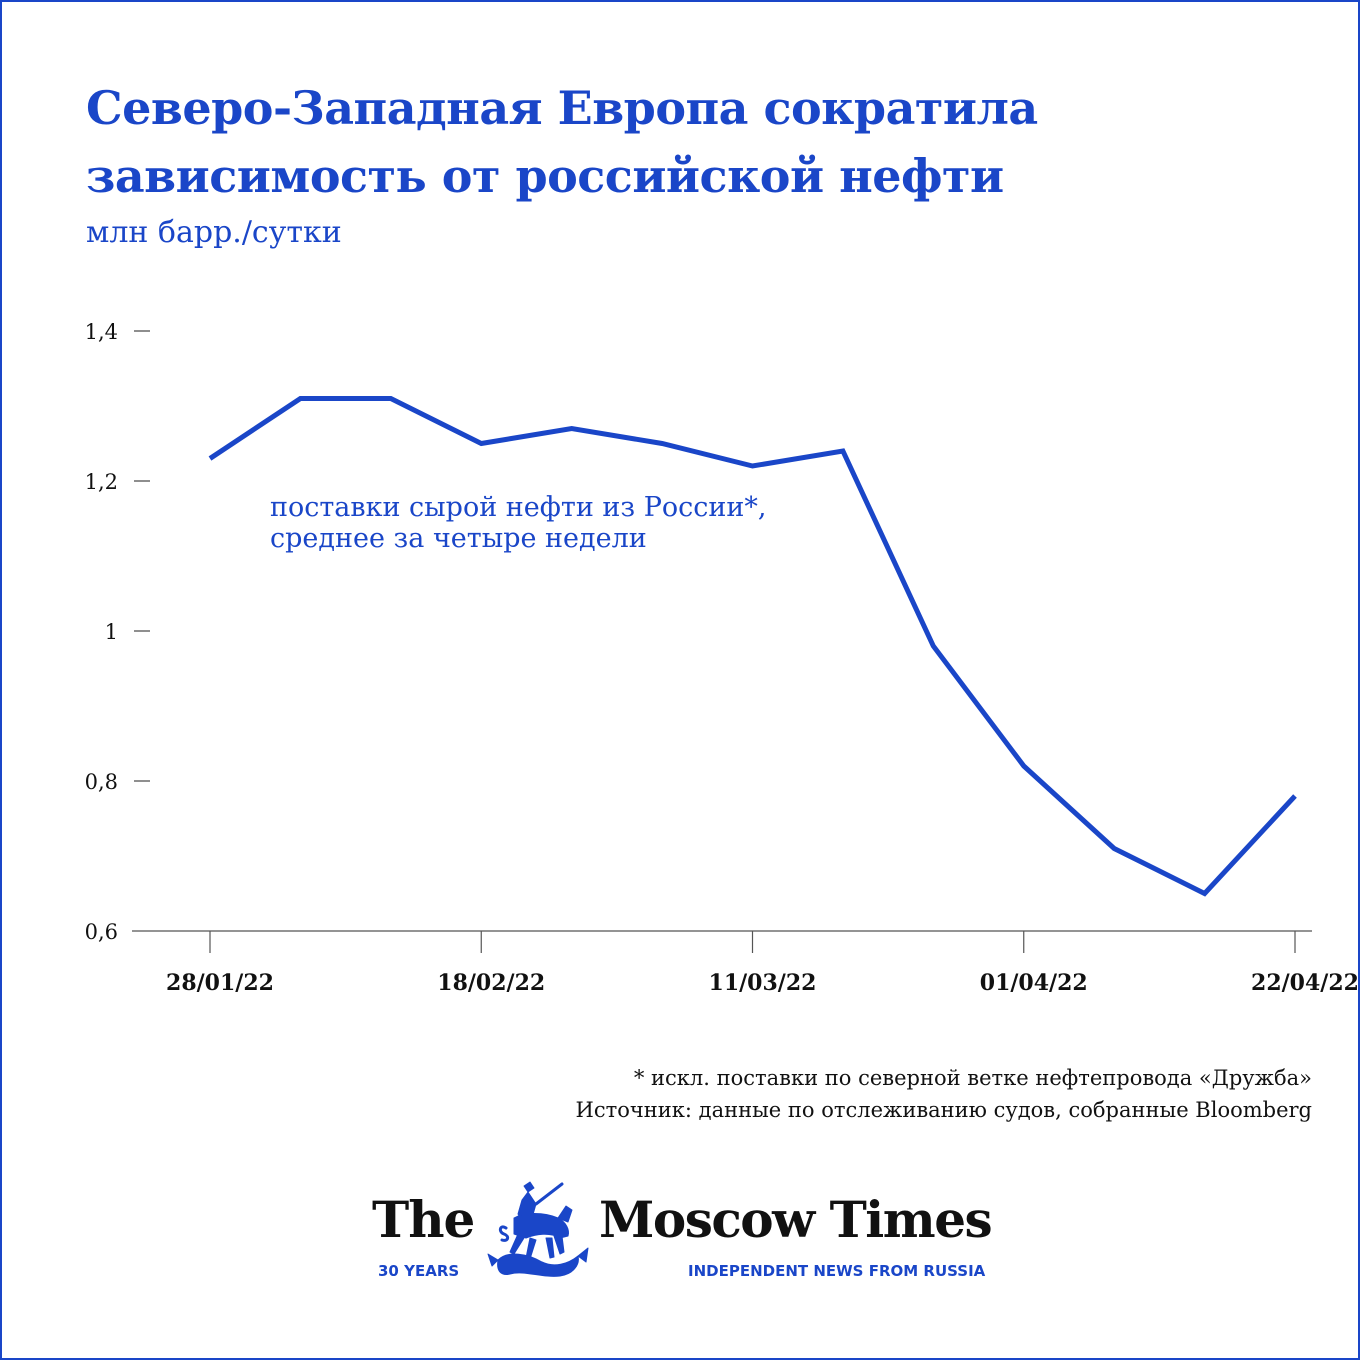  What do you see at coordinates (1034, 983) in the screenshot?
I see `x-tick-label: 01/04/22` at bounding box center [1034, 983].